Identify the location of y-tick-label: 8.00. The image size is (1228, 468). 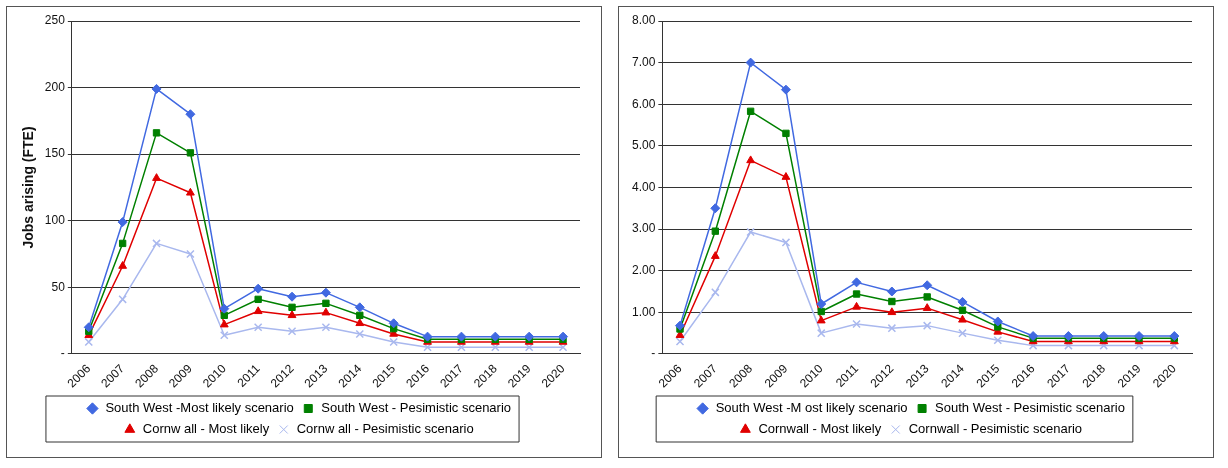
(644, 20).